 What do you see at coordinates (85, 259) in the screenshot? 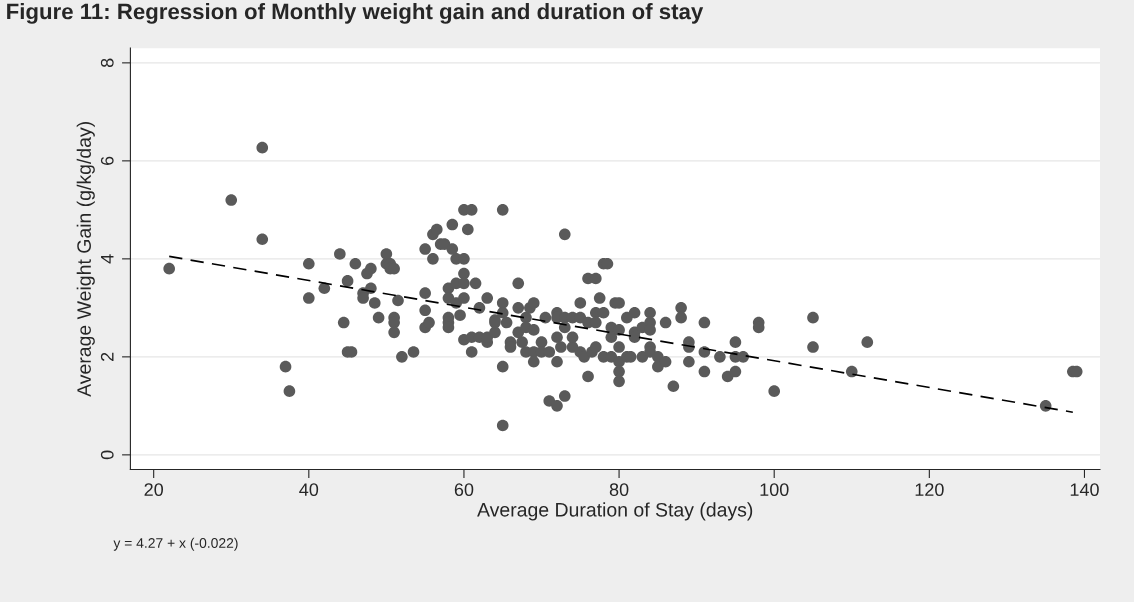
I see `y-axis-title: Average Weight Gain (g/kg/day)` at bounding box center [85, 259].